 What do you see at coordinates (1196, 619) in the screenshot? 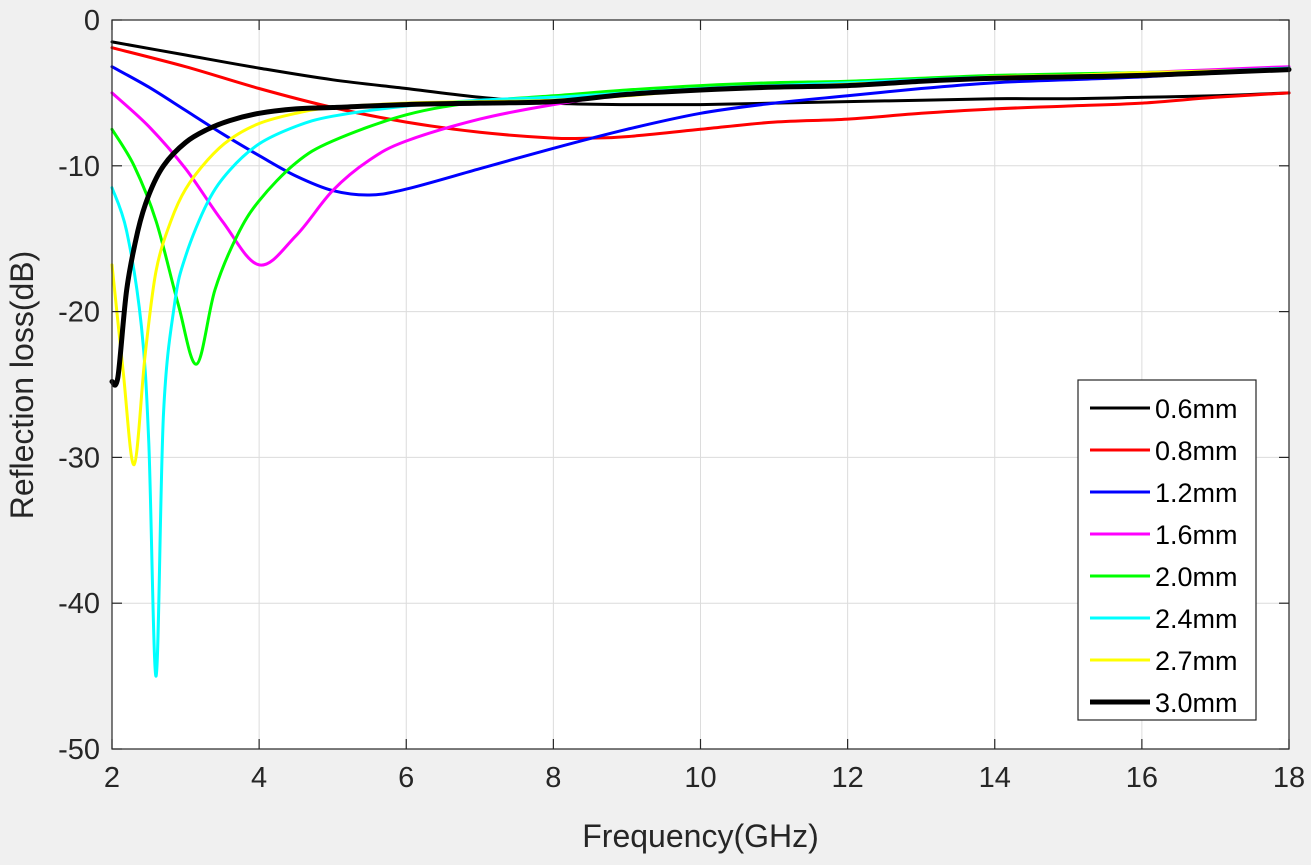
I see `legend-label: 2.4mm` at bounding box center [1196, 619].